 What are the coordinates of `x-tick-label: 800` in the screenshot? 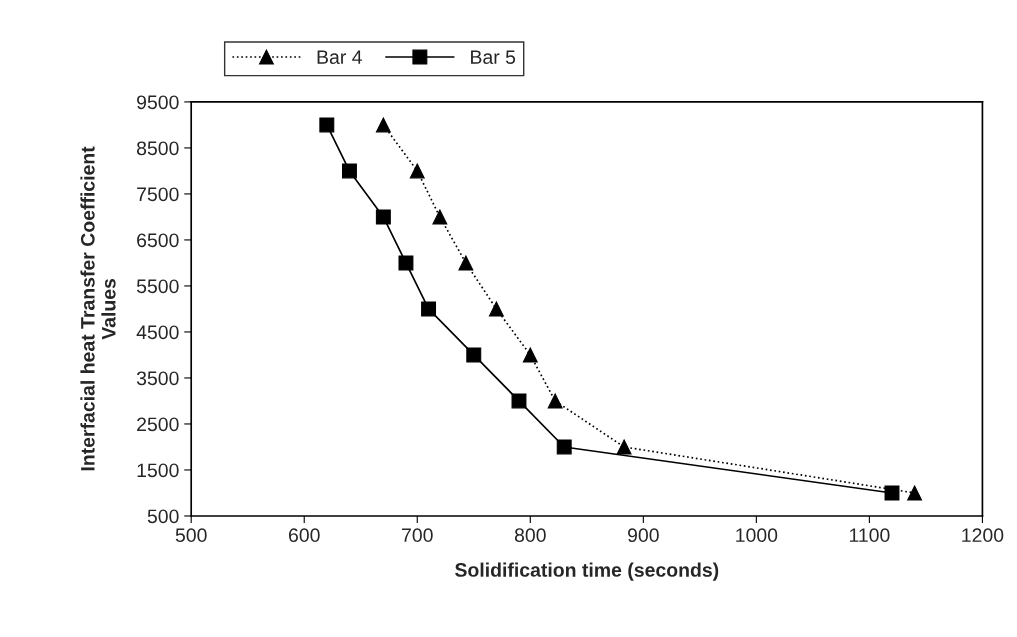 It's located at (530, 535).